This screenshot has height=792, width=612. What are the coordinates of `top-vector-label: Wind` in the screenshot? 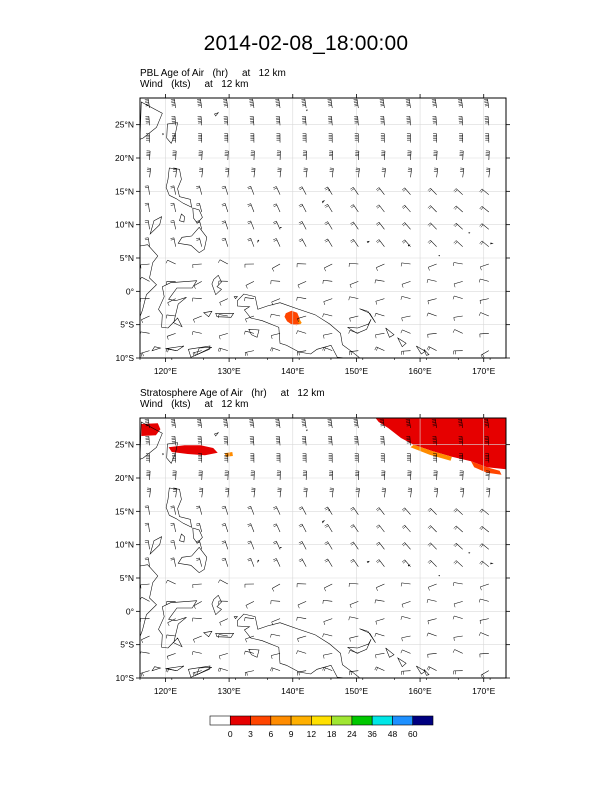 It's located at (151, 84).